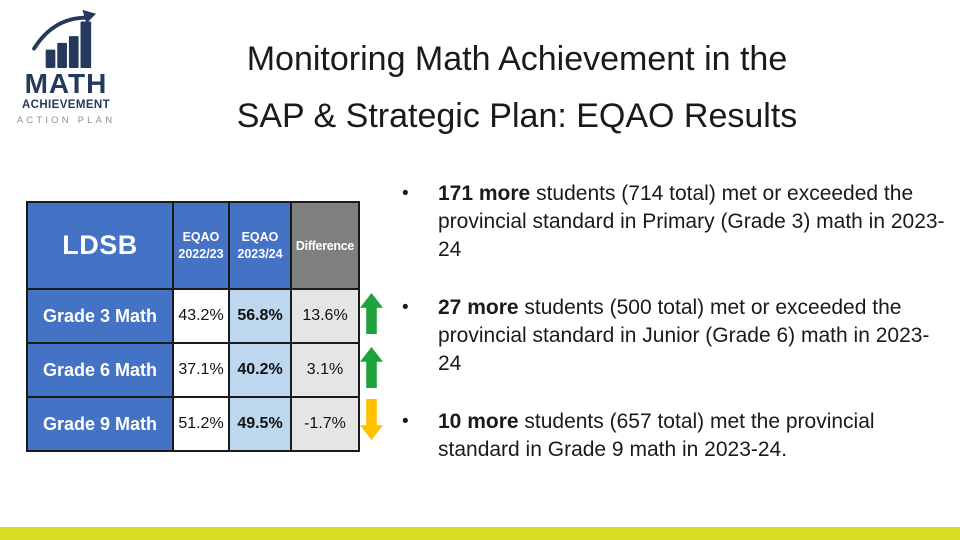 The width and height of the screenshot is (960, 540). What do you see at coordinates (201, 424) in the screenshot?
I see `grade-9-eqao-2022-23-value: 51.2%` at bounding box center [201, 424].